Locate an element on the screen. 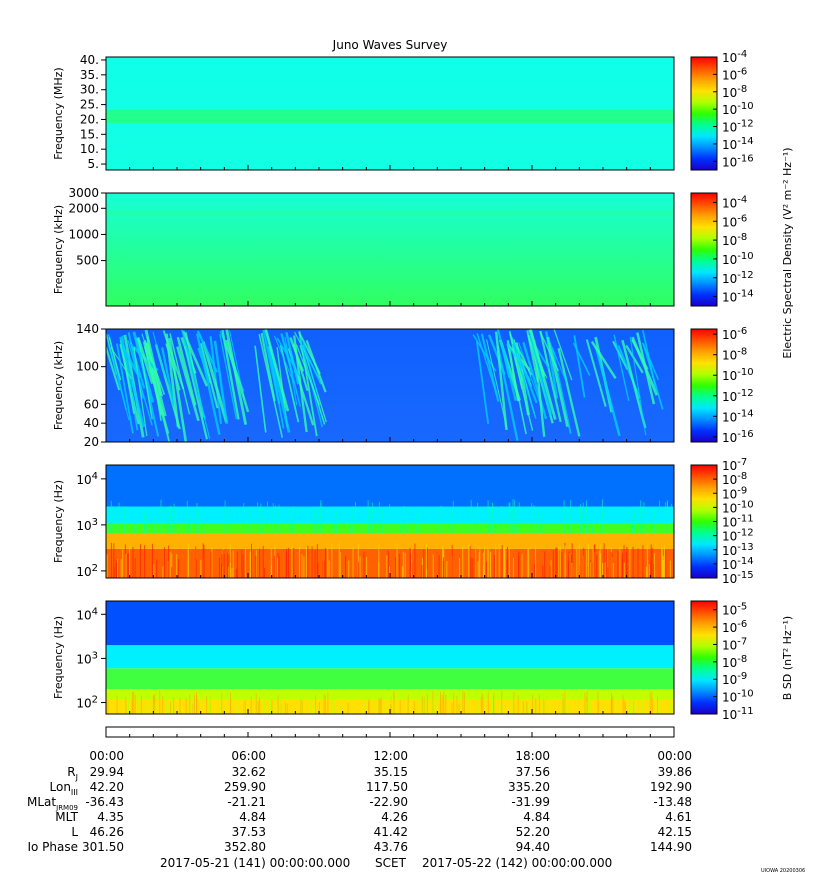 This screenshot has height=880, width=815. y-tick-label: 25. is located at coordinates (89, 105).